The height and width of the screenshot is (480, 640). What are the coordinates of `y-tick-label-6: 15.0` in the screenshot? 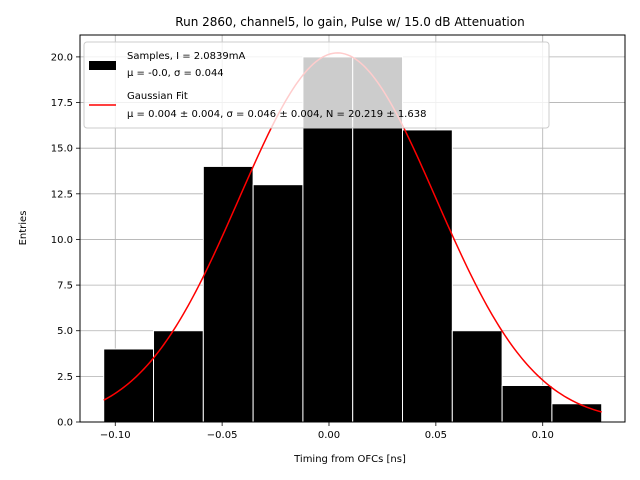 It's located at (62, 149).